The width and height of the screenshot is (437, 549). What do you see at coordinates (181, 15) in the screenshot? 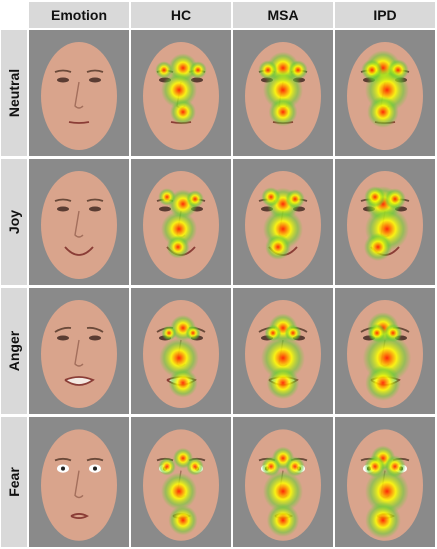
I see `column-header-hc: HC` at bounding box center [181, 15].